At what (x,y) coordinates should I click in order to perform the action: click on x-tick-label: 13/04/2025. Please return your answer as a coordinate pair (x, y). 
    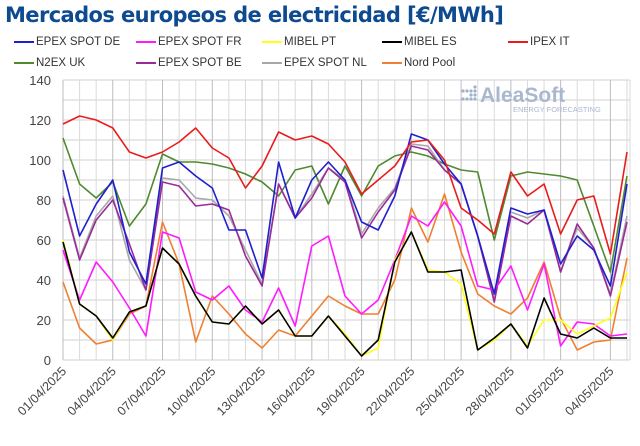
    Looking at the image, I should click on (241, 391).